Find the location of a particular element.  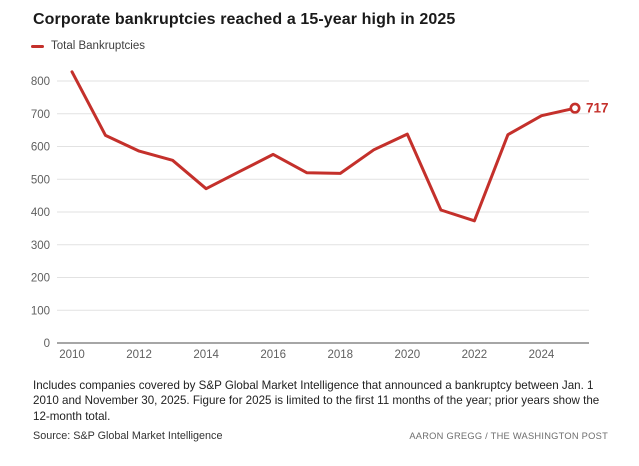

legend: Total Bankruptcies is located at coordinates (88, 46).